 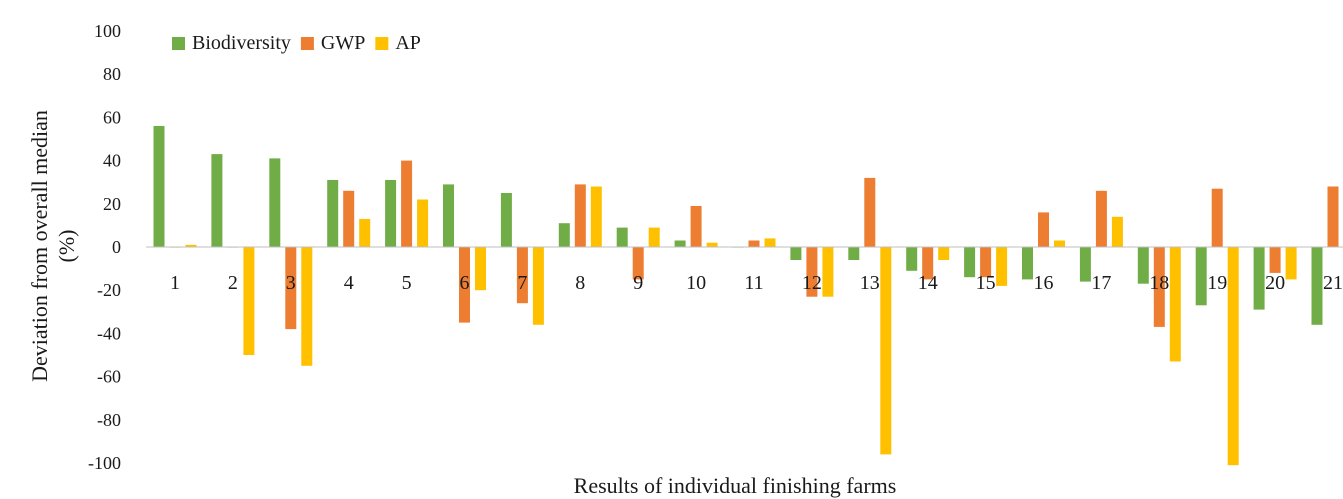 I want to click on legend: Biodiversity GWP AP, so click(x=296, y=43).